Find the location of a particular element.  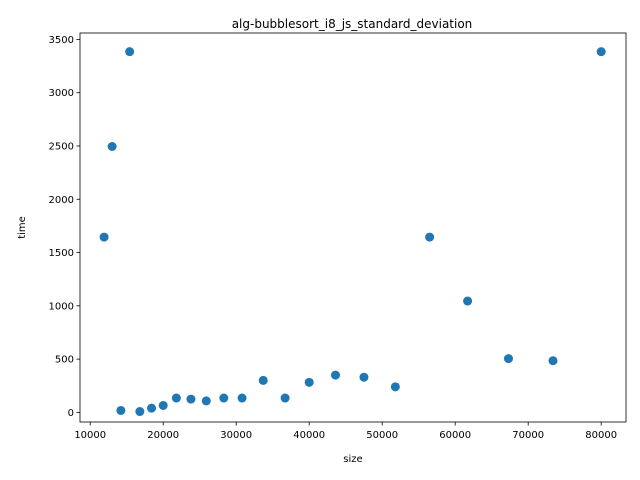

x-tick-label: 30000 is located at coordinates (236, 435).